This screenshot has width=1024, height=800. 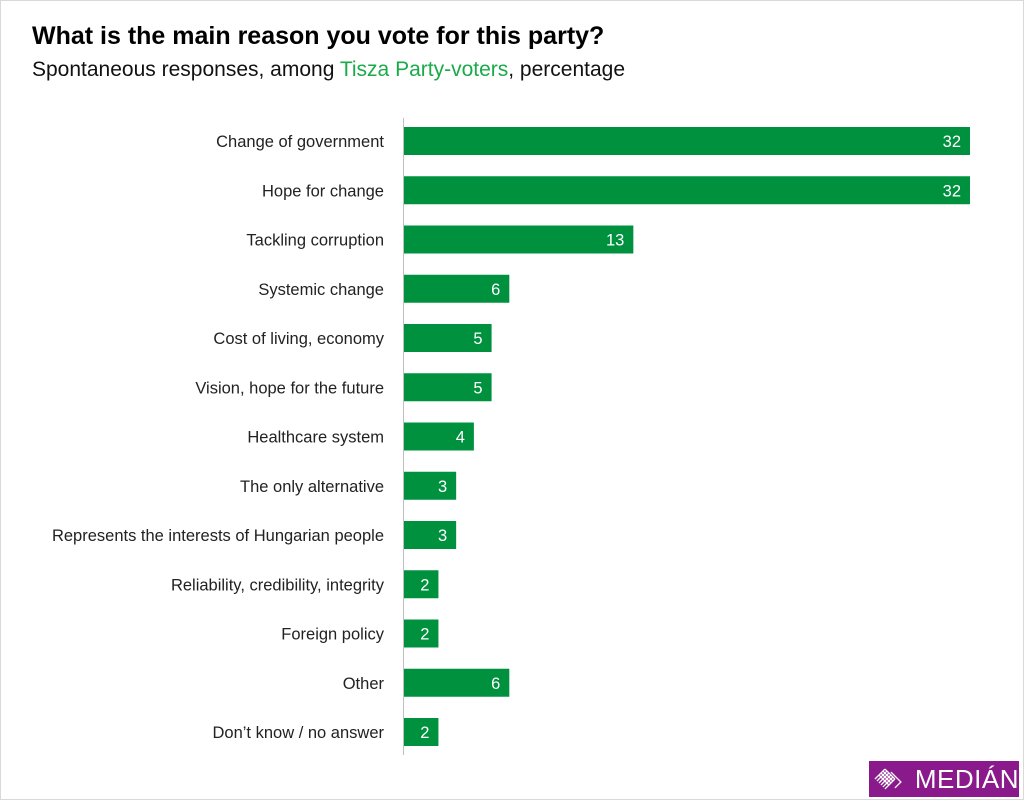 What do you see at coordinates (332, 635) in the screenshot?
I see `category-label: Foreign policy` at bounding box center [332, 635].